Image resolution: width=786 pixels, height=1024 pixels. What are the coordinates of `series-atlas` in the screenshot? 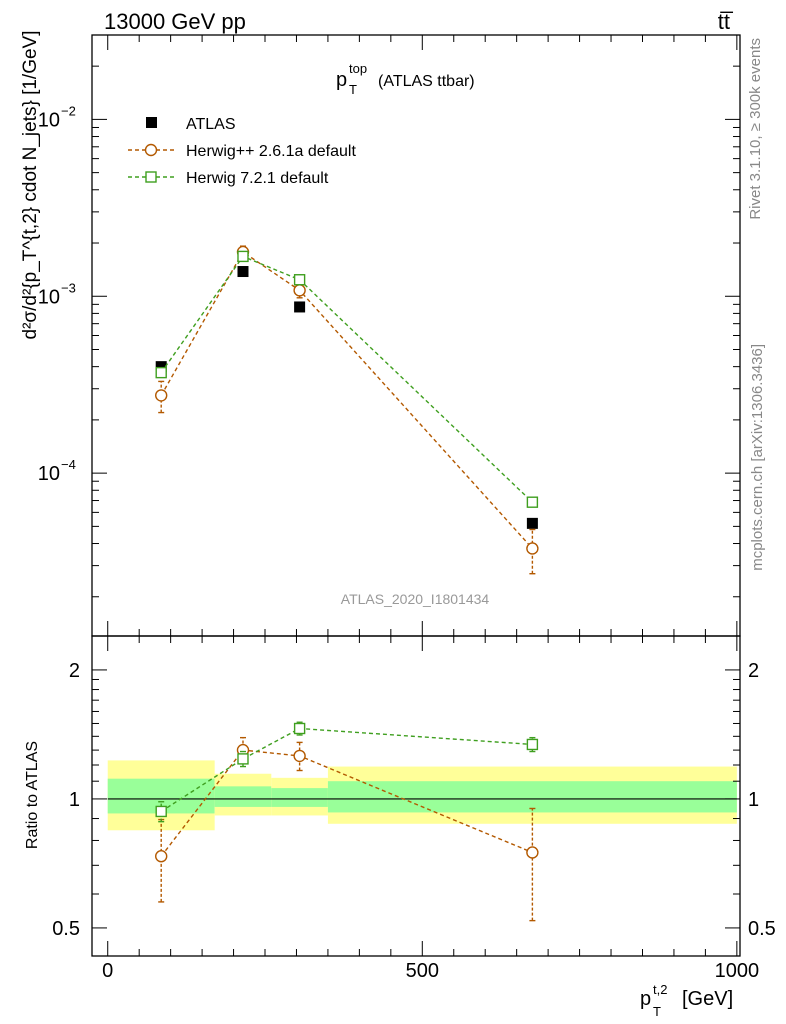 It's located at (346, 397).